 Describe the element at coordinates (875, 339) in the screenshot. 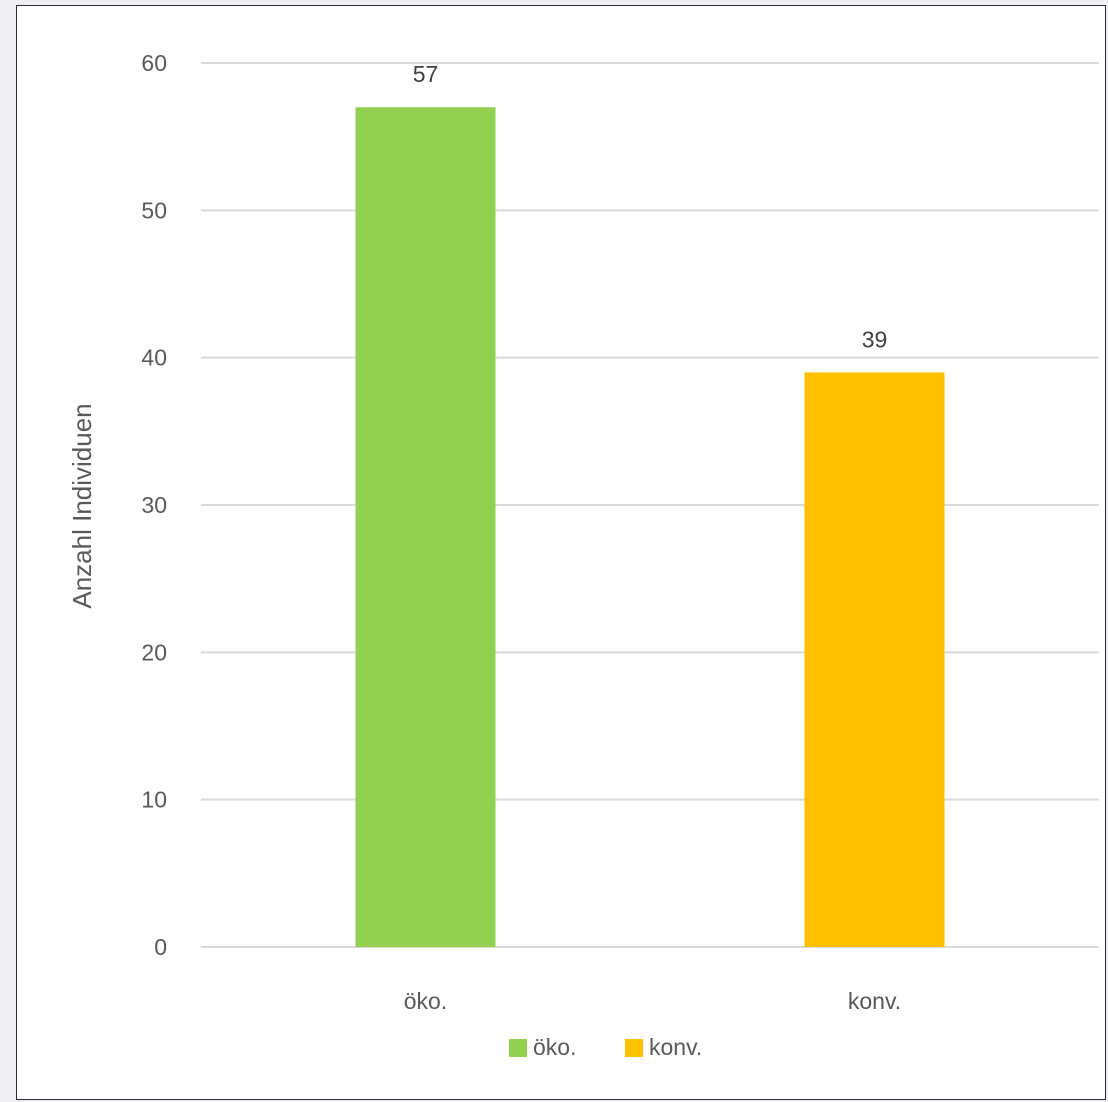

I see `bar-data-label: 39` at that location.